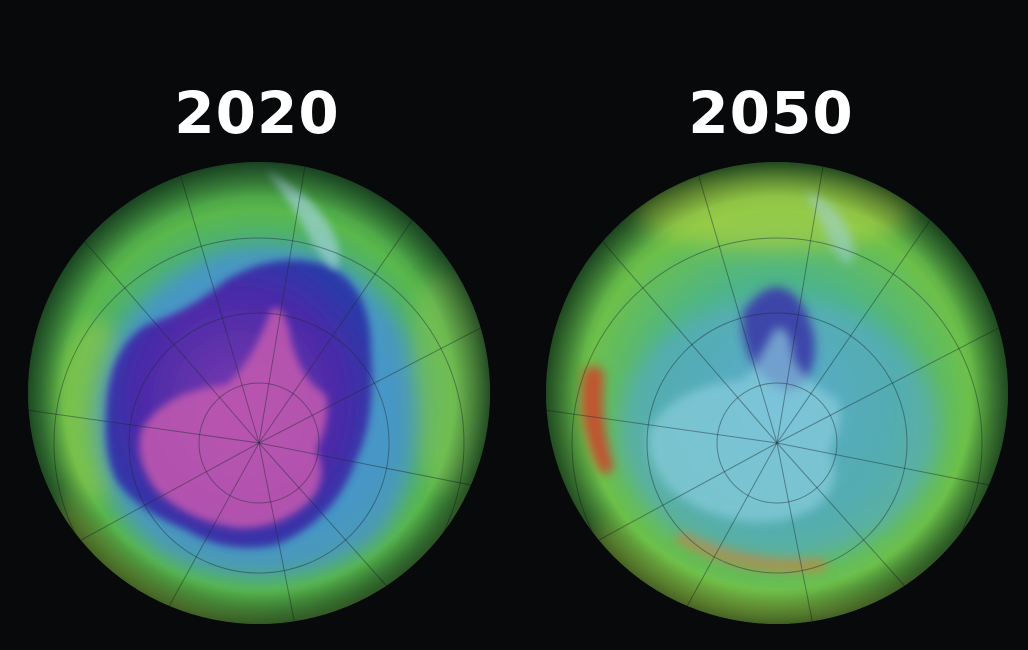  Describe the element at coordinates (257, 113) in the screenshot. I see `year-label-2020: 2020` at that location.